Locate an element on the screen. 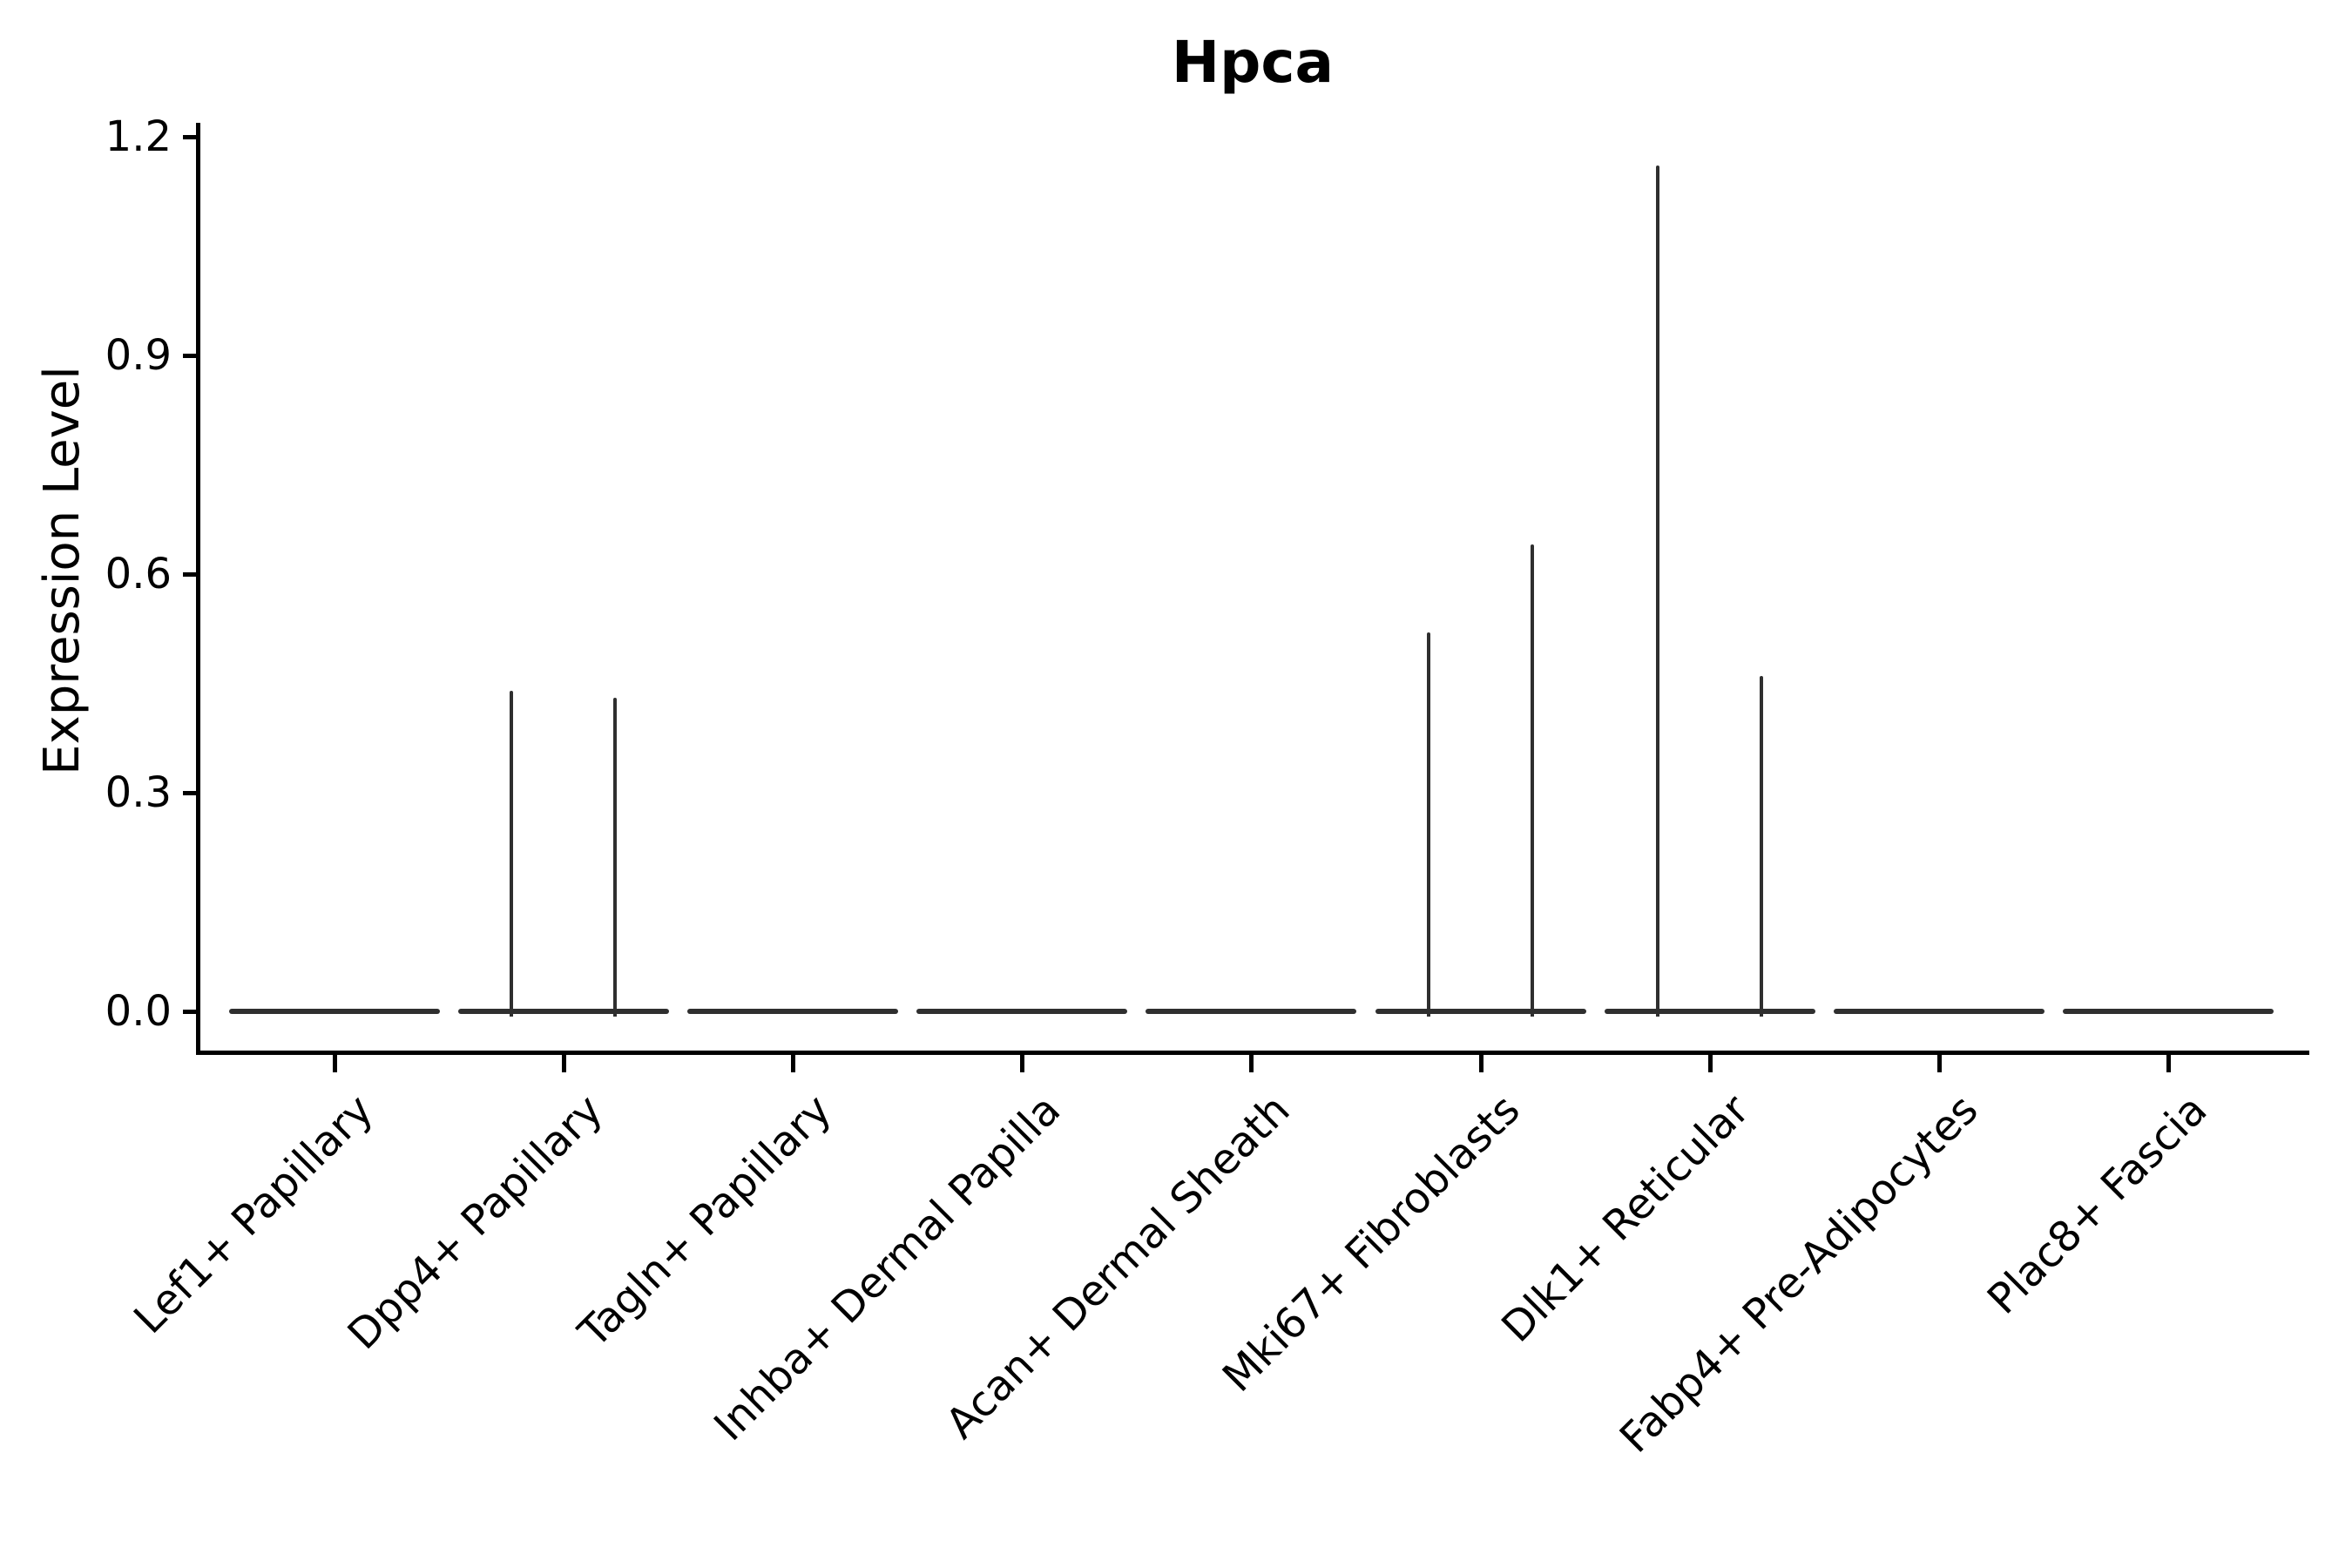  x-tick-label: Plac8+ Fascia is located at coordinates (2097, 1204).